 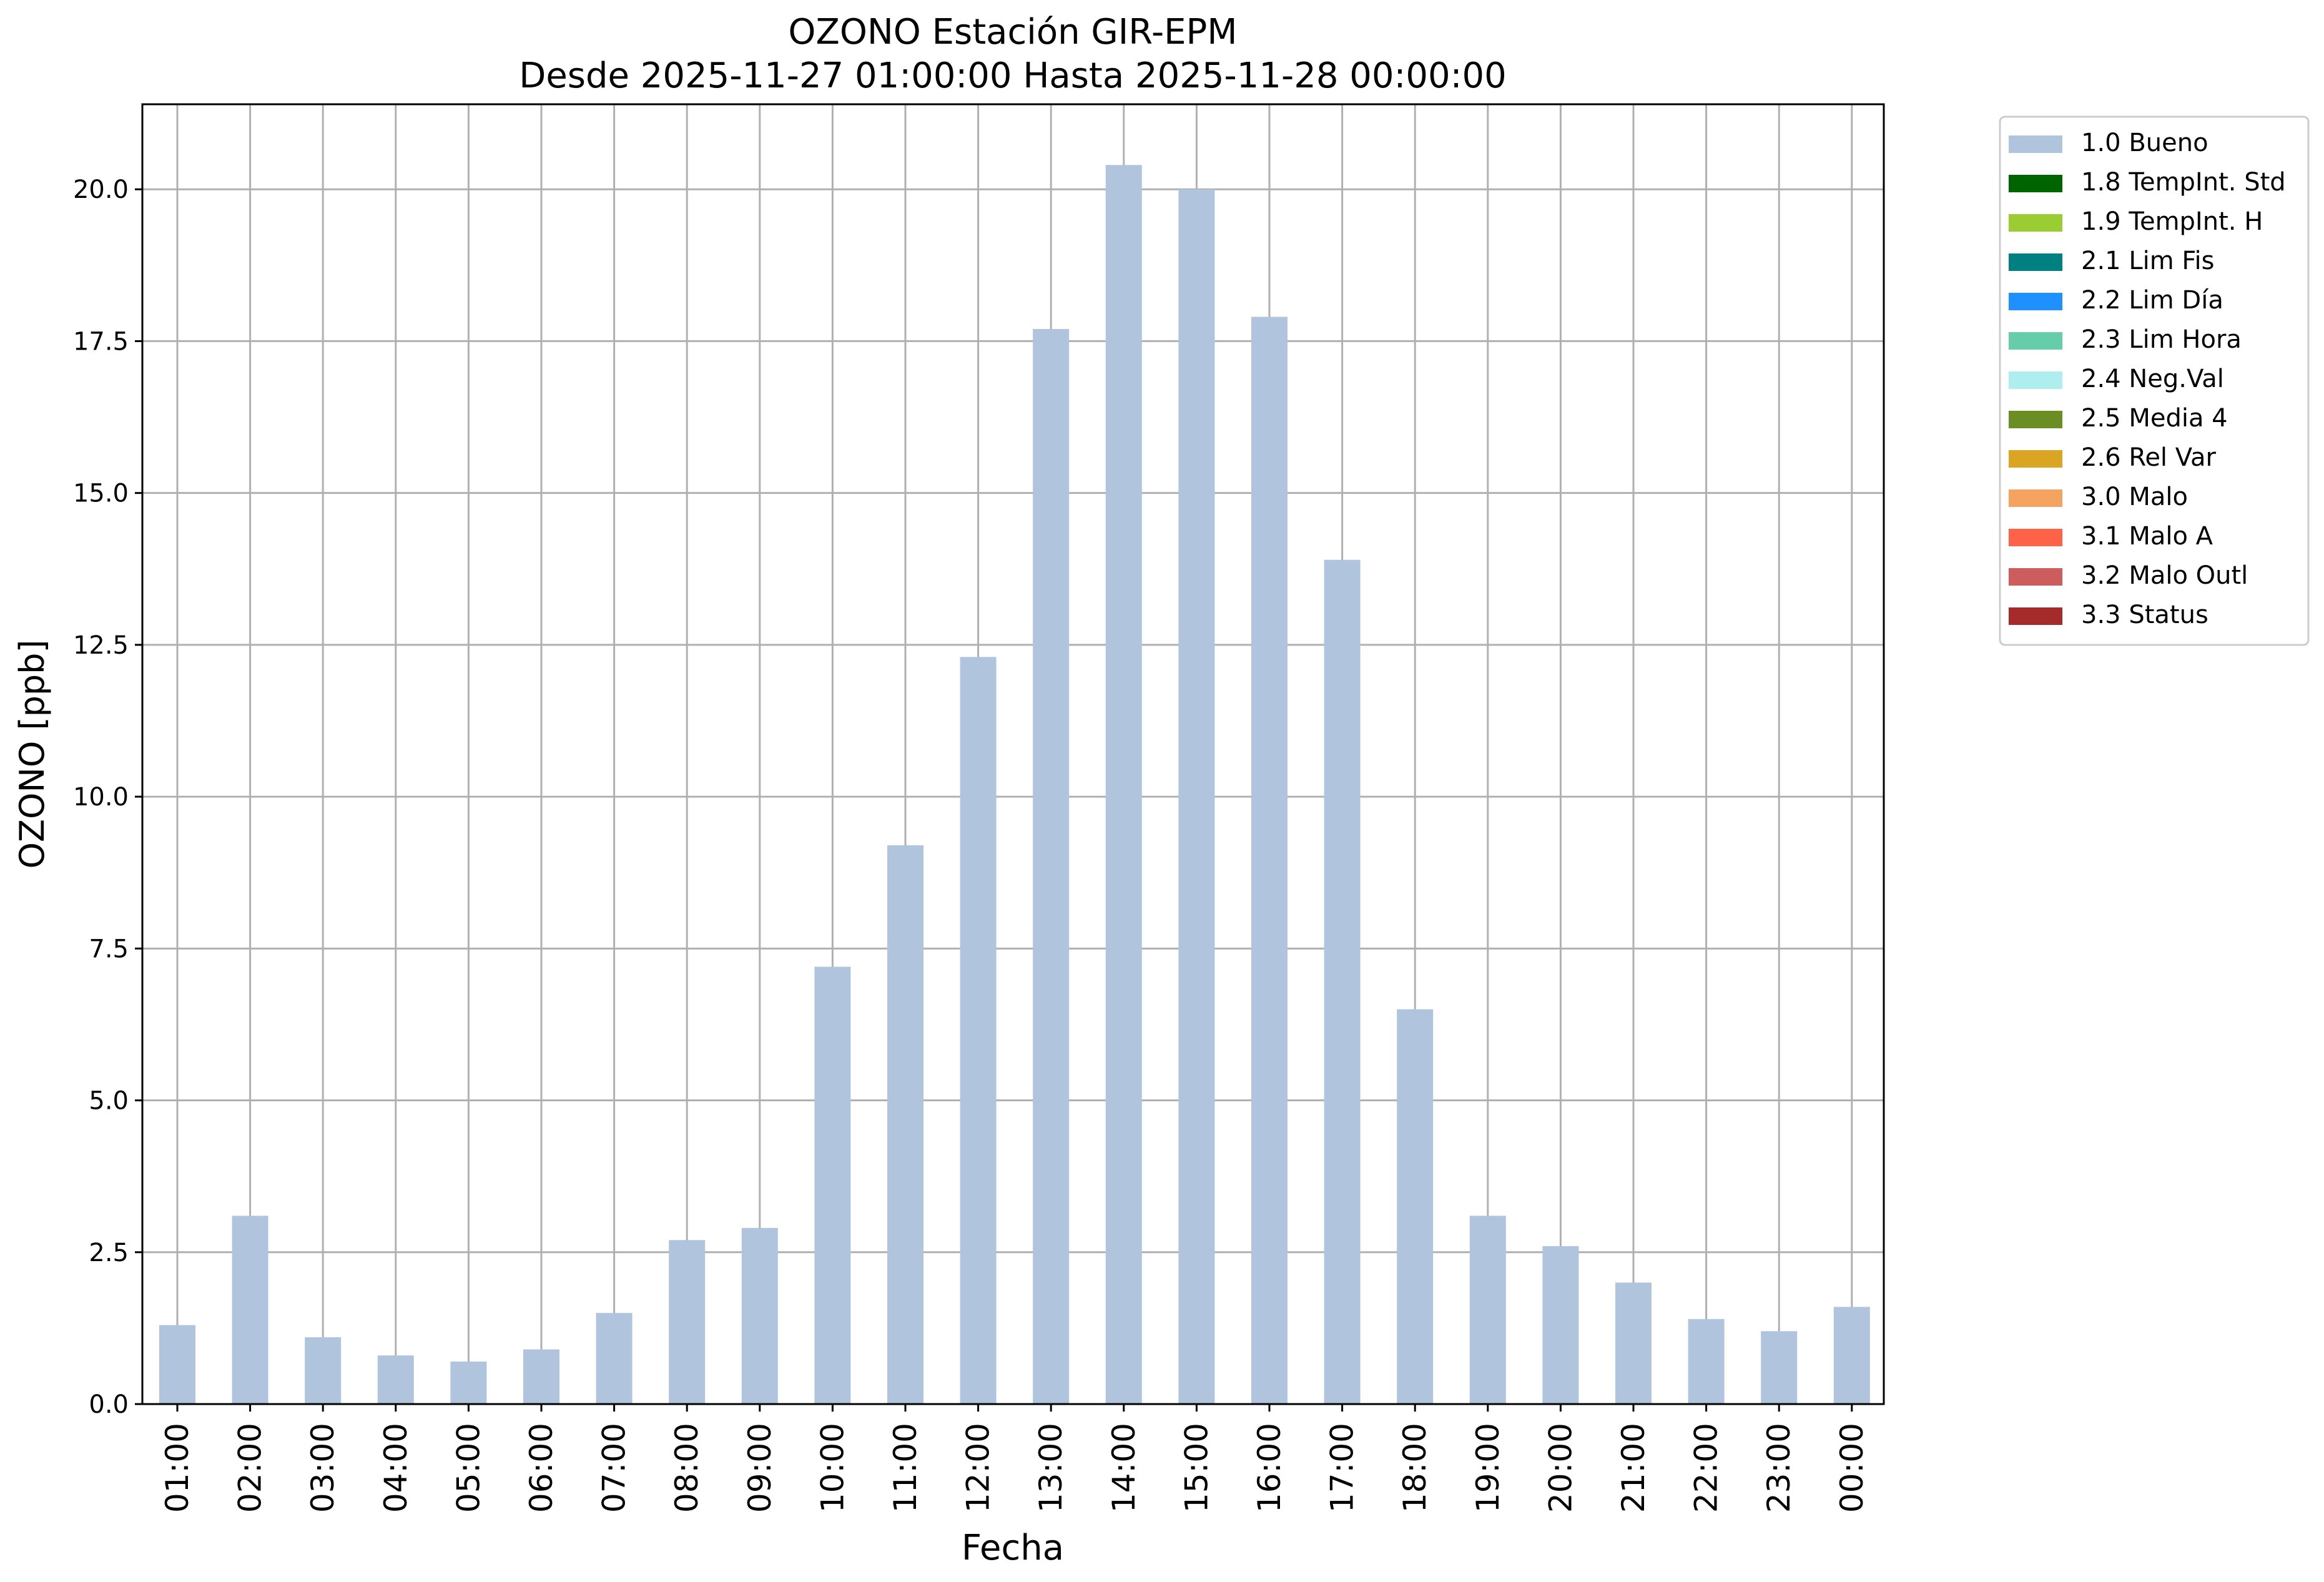 I want to click on x-tick-label: 14:00, so click(x=1124, y=1468).